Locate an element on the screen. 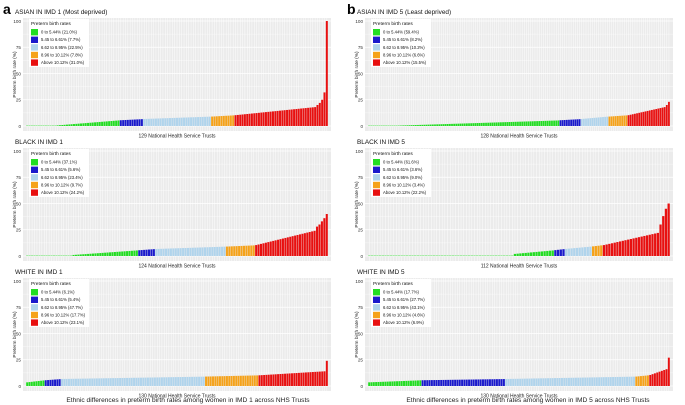 This screenshot has width=685, height=405. legend-entry: 5.45 to 6.61% (5.6%) is located at coordinates (61, 169).